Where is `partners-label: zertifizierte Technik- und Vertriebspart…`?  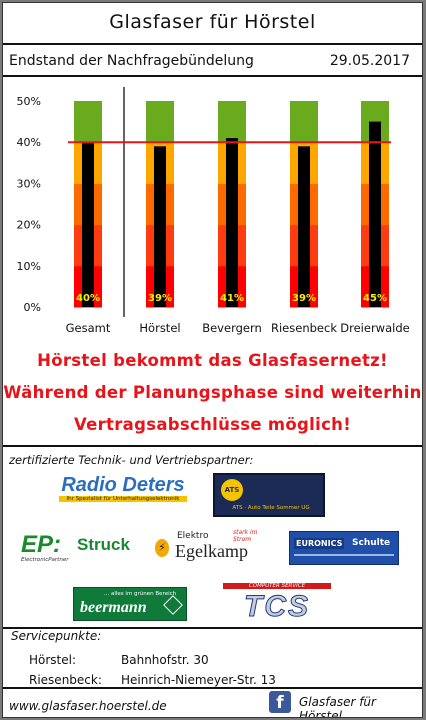
partners-label: zertifizierte Technik- und Vertriebspart… is located at coordinates (131, 460).